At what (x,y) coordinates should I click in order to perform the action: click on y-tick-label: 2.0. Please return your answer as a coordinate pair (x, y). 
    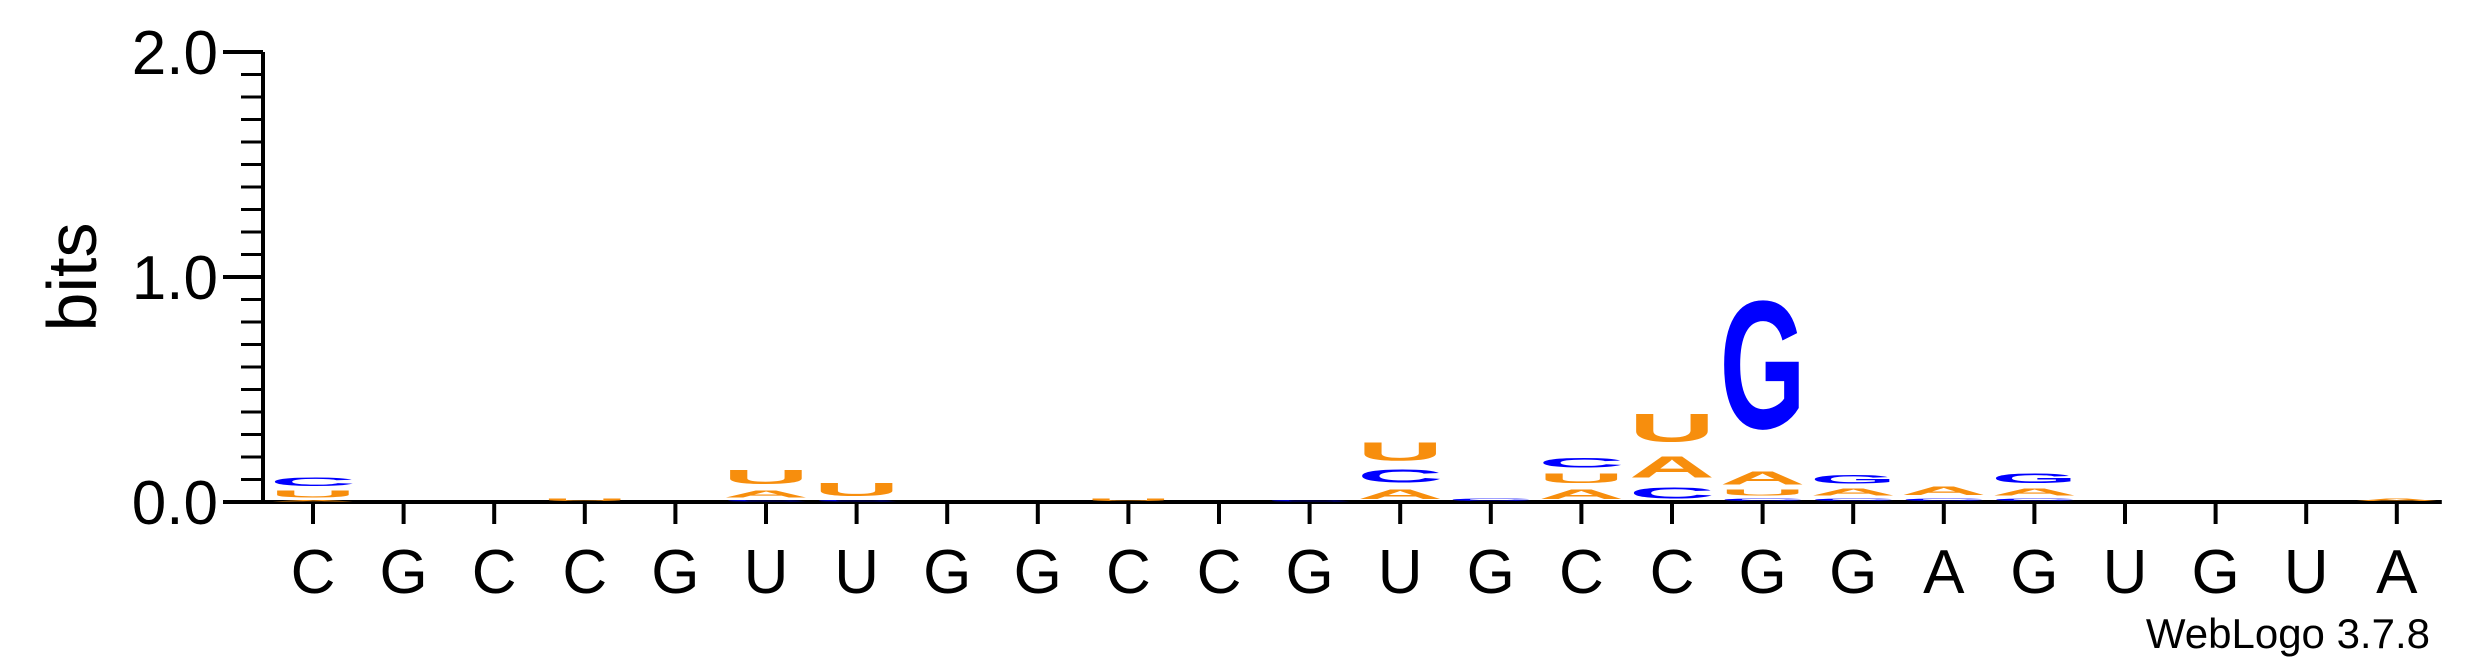
    Looking at the image, I should click on (175, 53).